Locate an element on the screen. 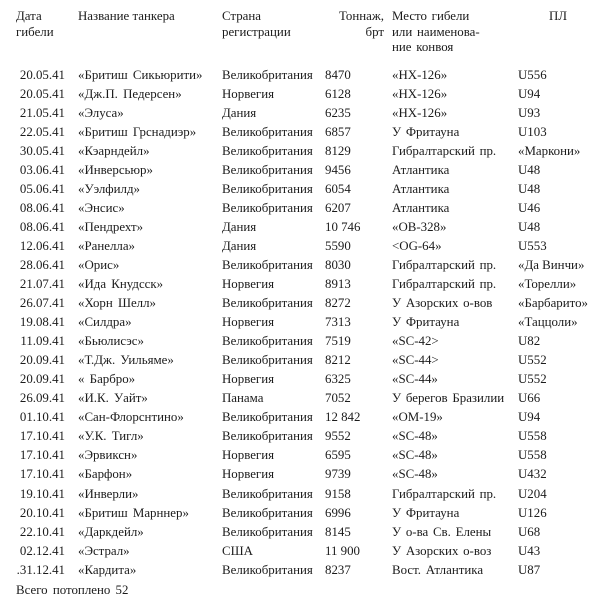 The height and width of the screenshot is (600, 600). cell-date: 20.05.41 is located at coordinates (42, 93).